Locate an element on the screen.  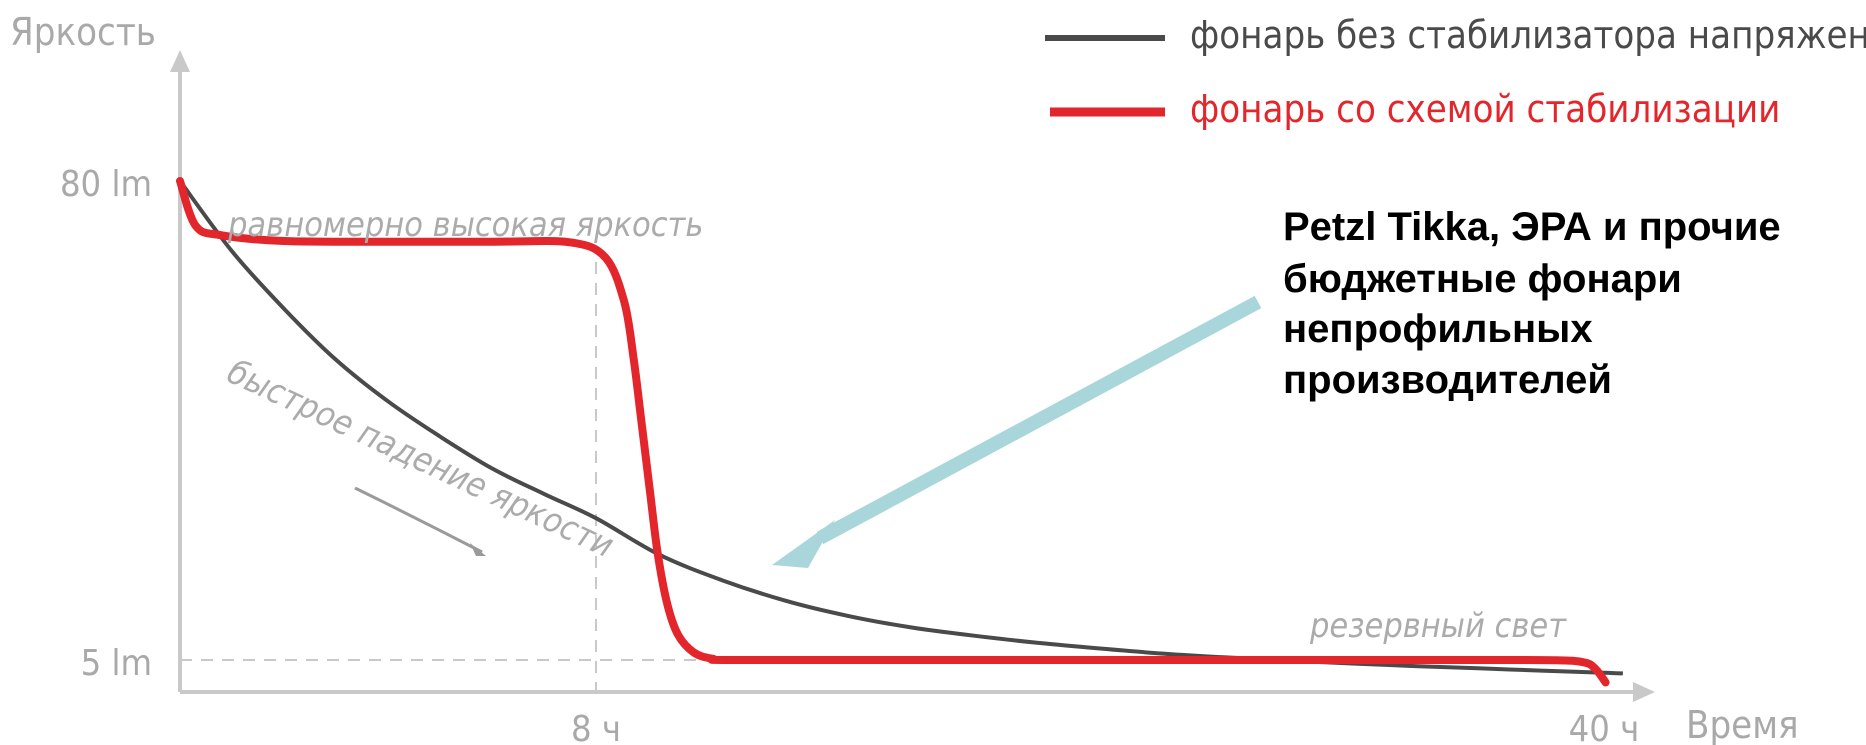
callout-pointer-arrow is located at coordinates (1039, 420).